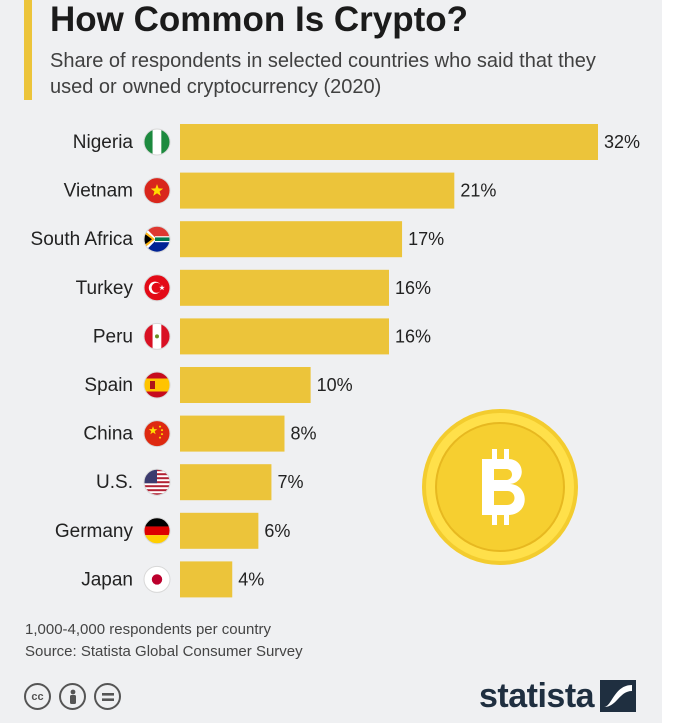  What do you see at coordinates (537, 696) in the screenshot?
I see `brand-wordmark: statista` at bounding box center [537, 696].